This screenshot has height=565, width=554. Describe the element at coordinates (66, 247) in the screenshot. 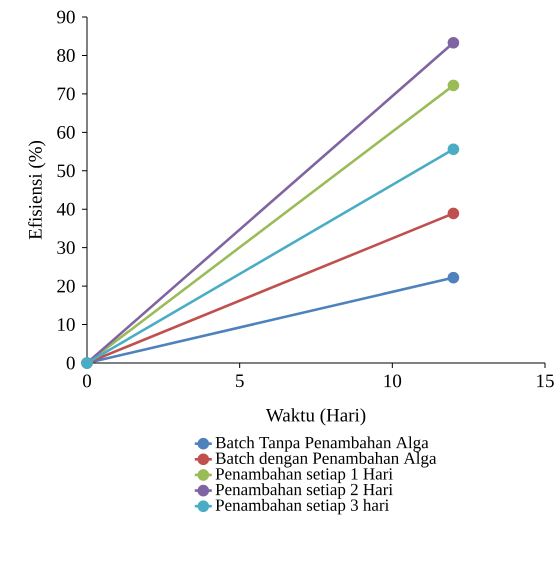

I see `y-tick-label: 30` at that location.